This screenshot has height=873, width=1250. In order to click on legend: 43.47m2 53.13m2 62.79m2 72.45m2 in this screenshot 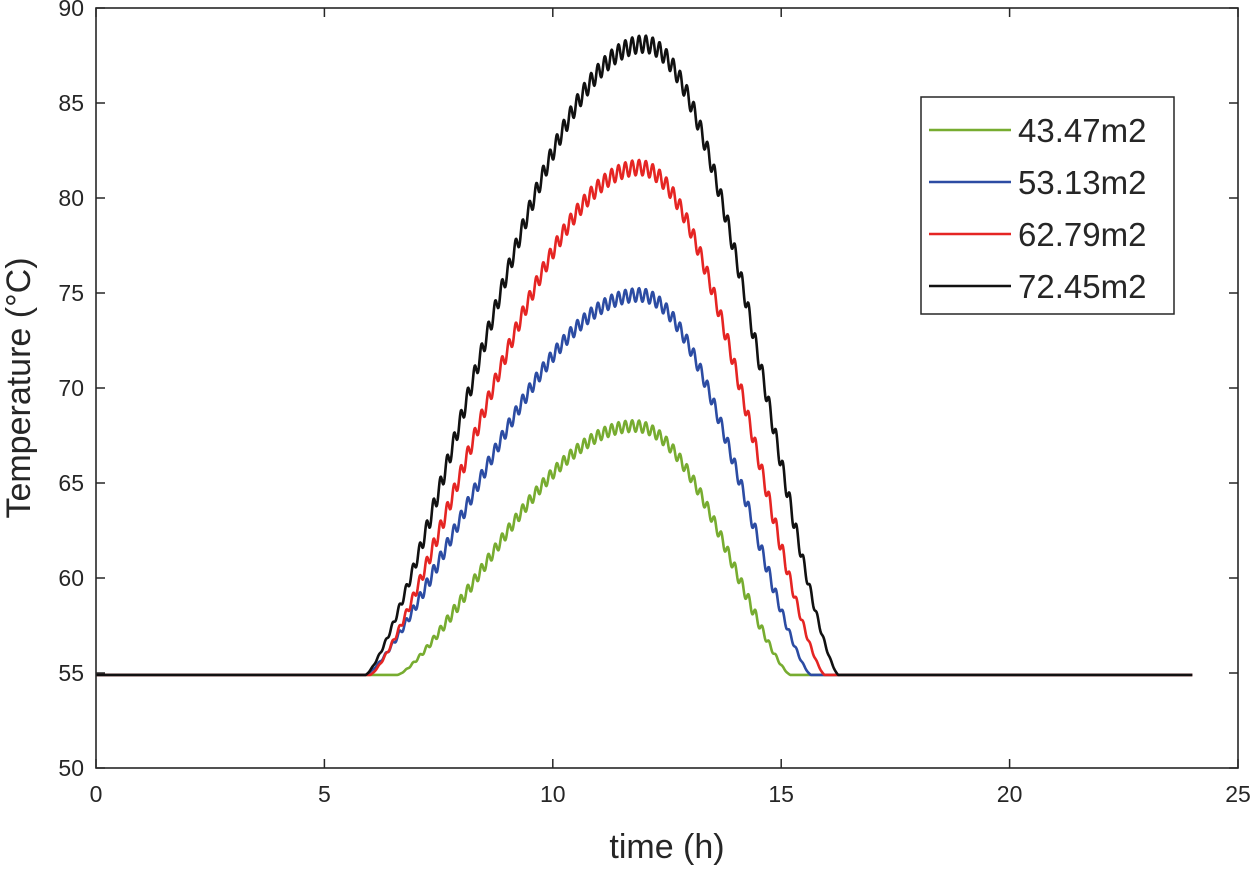, I will do `click(1047, 205)`.